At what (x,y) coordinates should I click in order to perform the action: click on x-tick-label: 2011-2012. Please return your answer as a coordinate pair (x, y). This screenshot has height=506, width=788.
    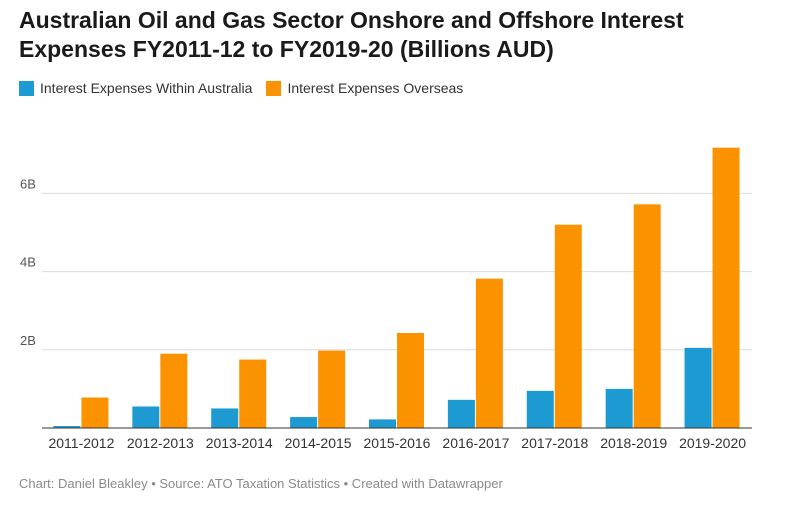
    Looking at the image, I should click on (81, 443).